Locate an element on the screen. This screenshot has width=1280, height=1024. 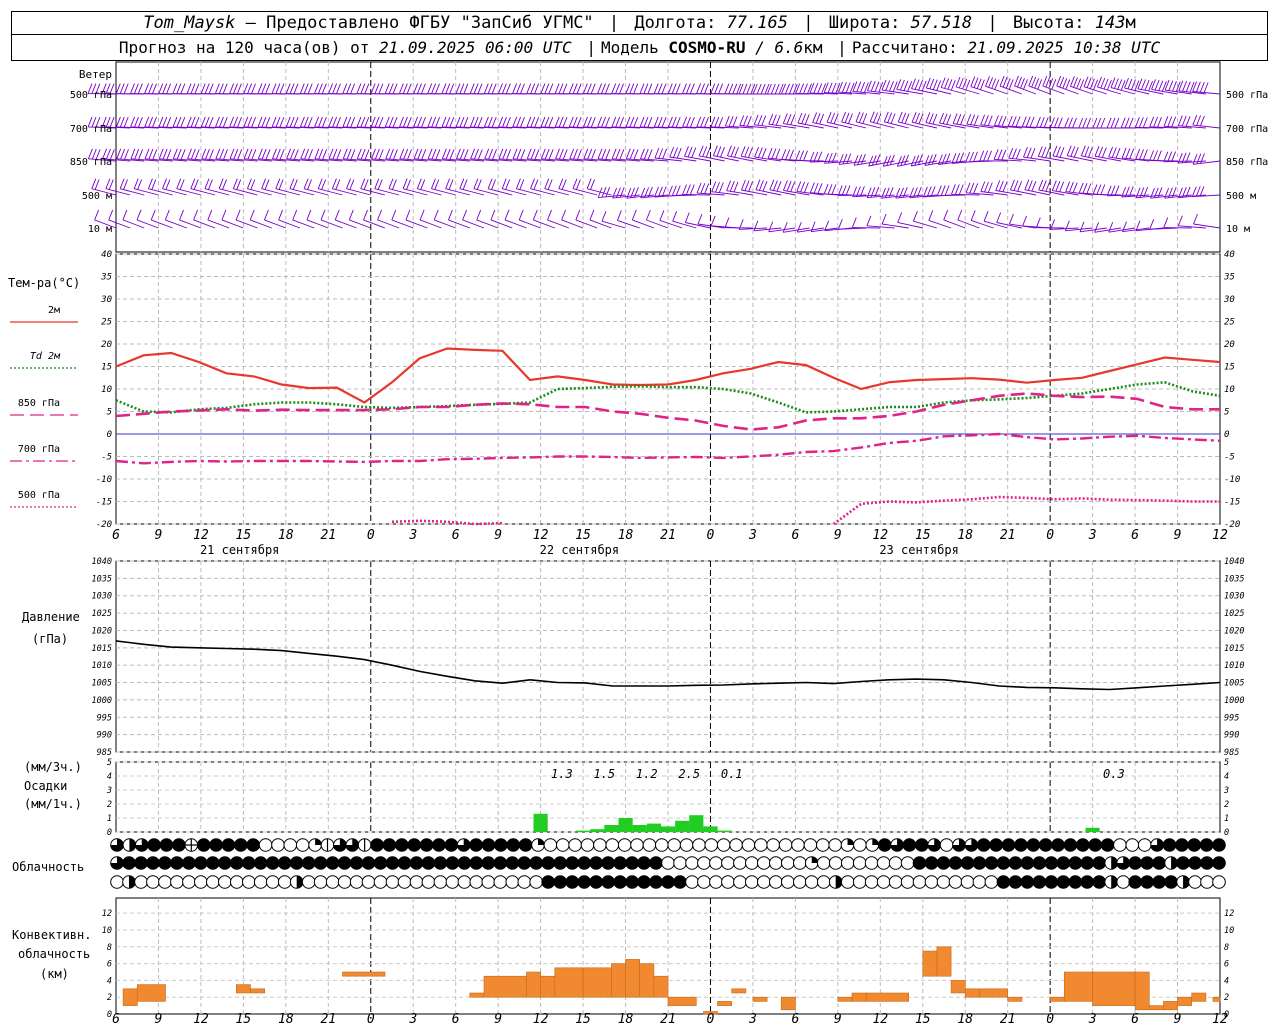
y-tick-label: -10 is located at coordinates (104, 480).